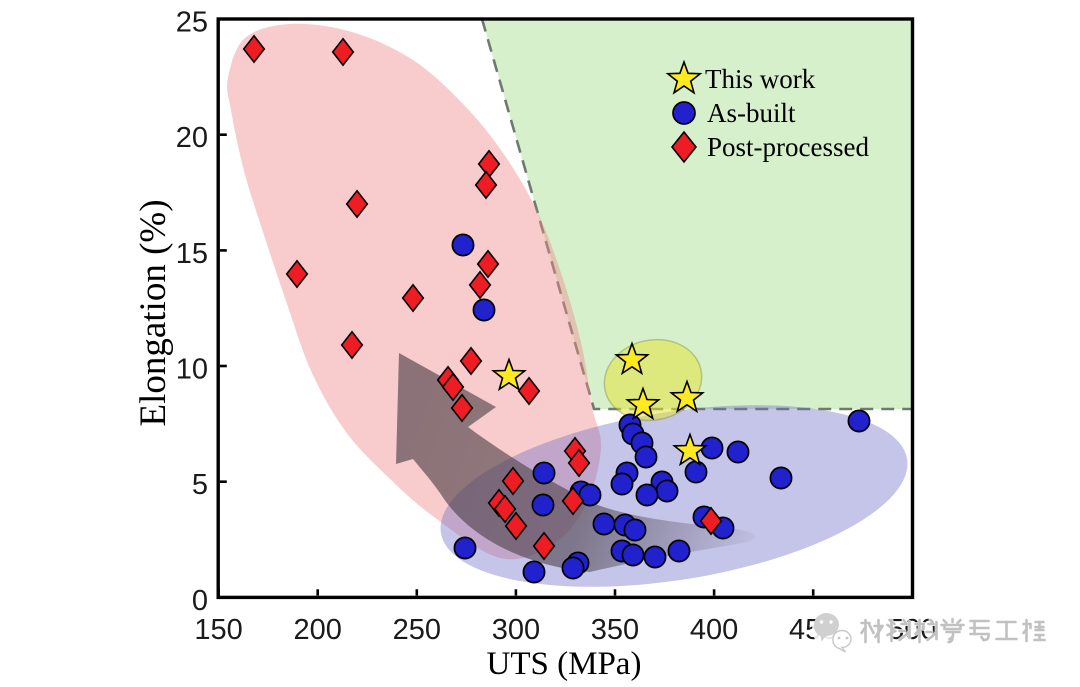 Image resolution: width=1080 pixels, height=687 pixels. What do you see at coordinates (192, 138) in the screenshot?
I see `svg-text: 20` at bounding box center [192, 138].